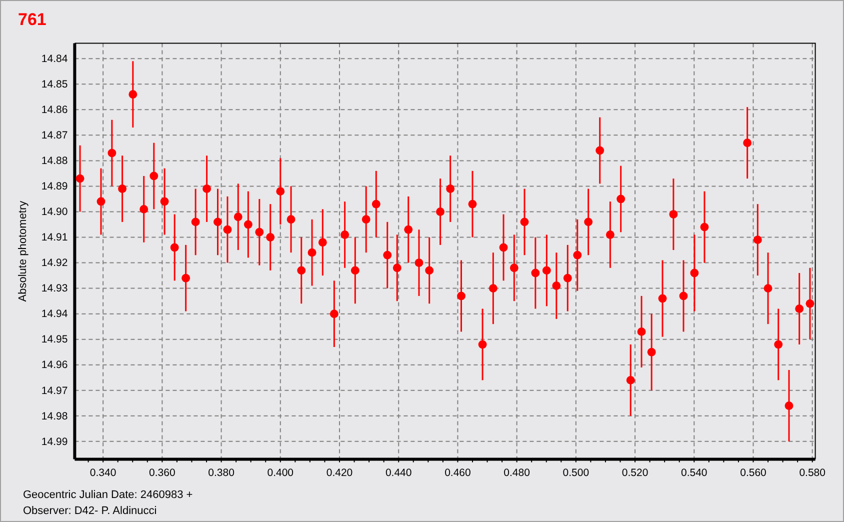 This screenshot has width=844, height=522. What do you see at coordinates (108, 495) in the screenshot?
I see `x-axis-title: Geocentric Julian Date: 2460983 +` at bounding box center [108, 495].